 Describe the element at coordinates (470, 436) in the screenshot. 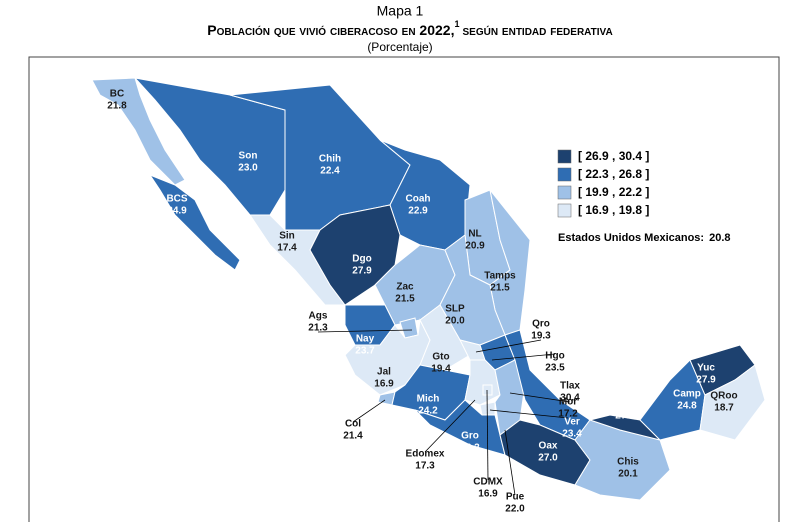

I see `state-name: Gro` at that location.